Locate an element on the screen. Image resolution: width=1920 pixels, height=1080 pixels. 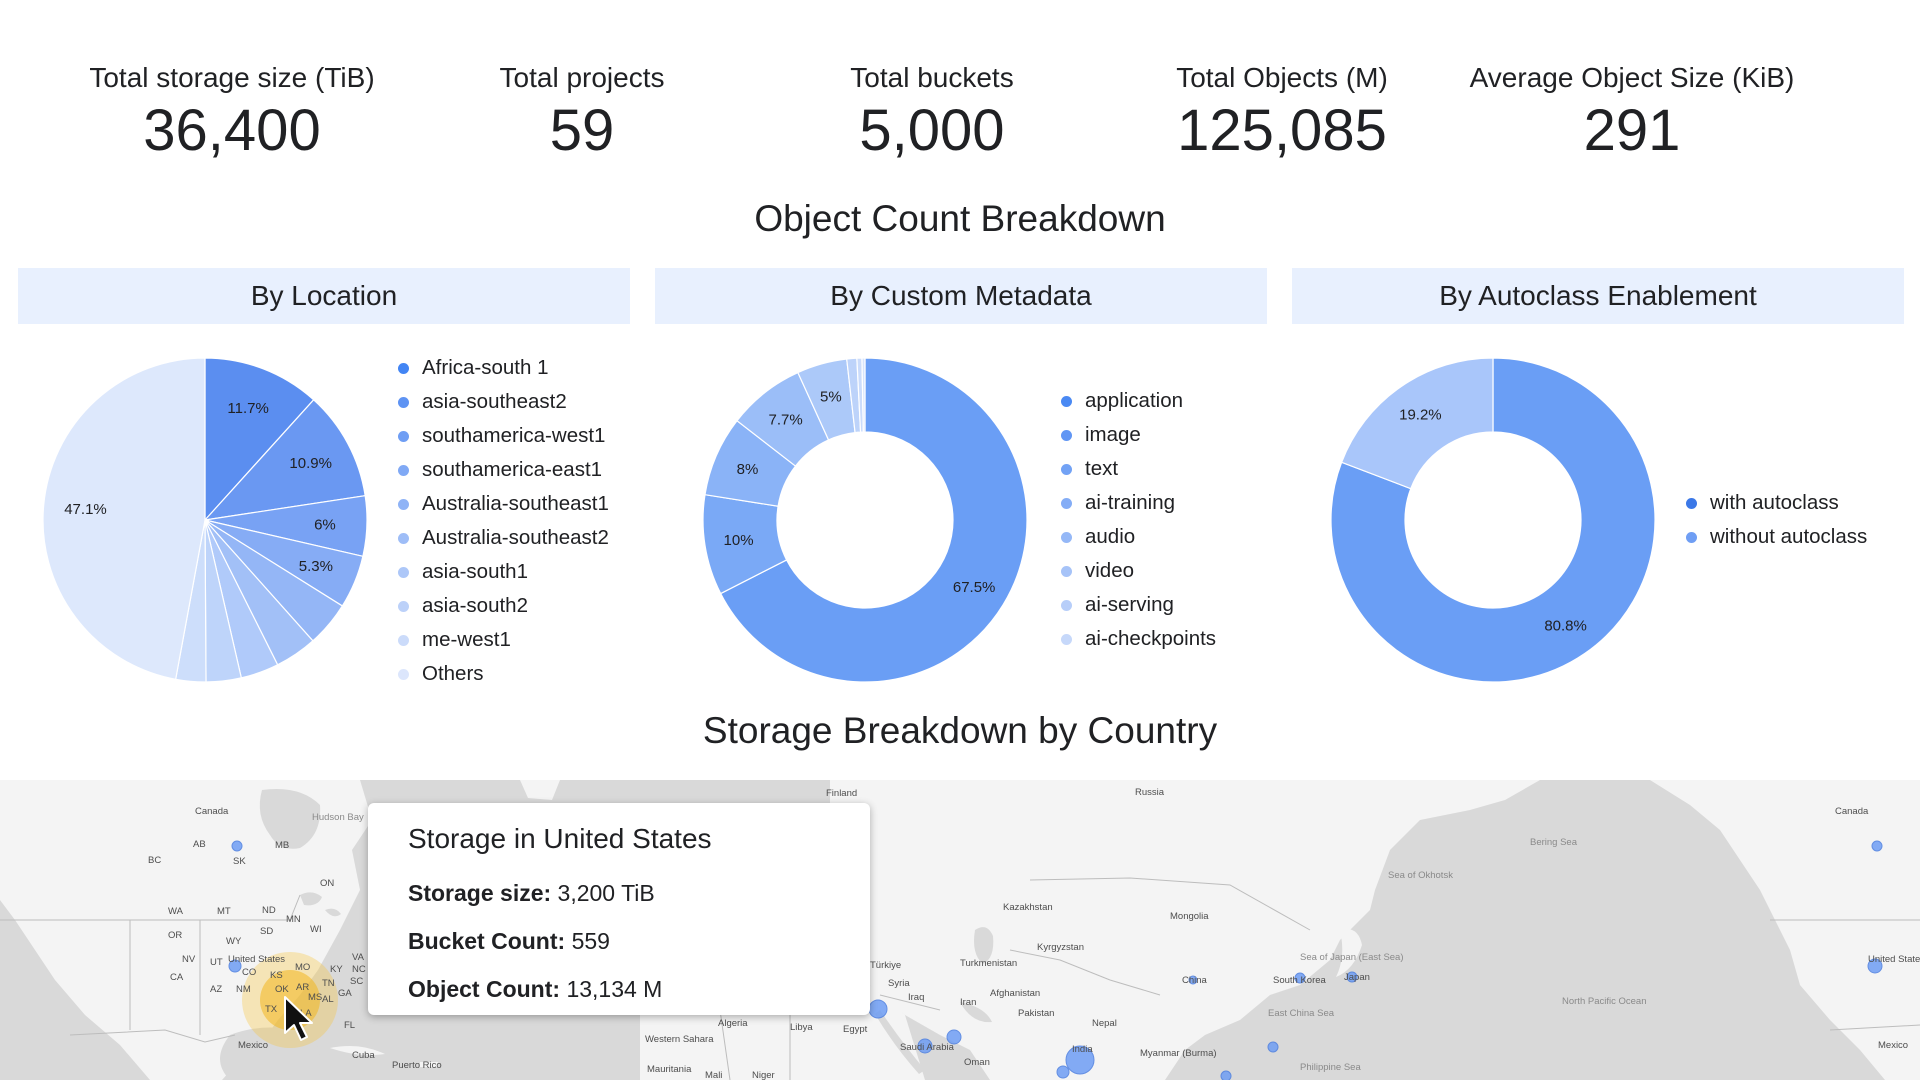
map-label: Syria is located at coordinates (899, 983).